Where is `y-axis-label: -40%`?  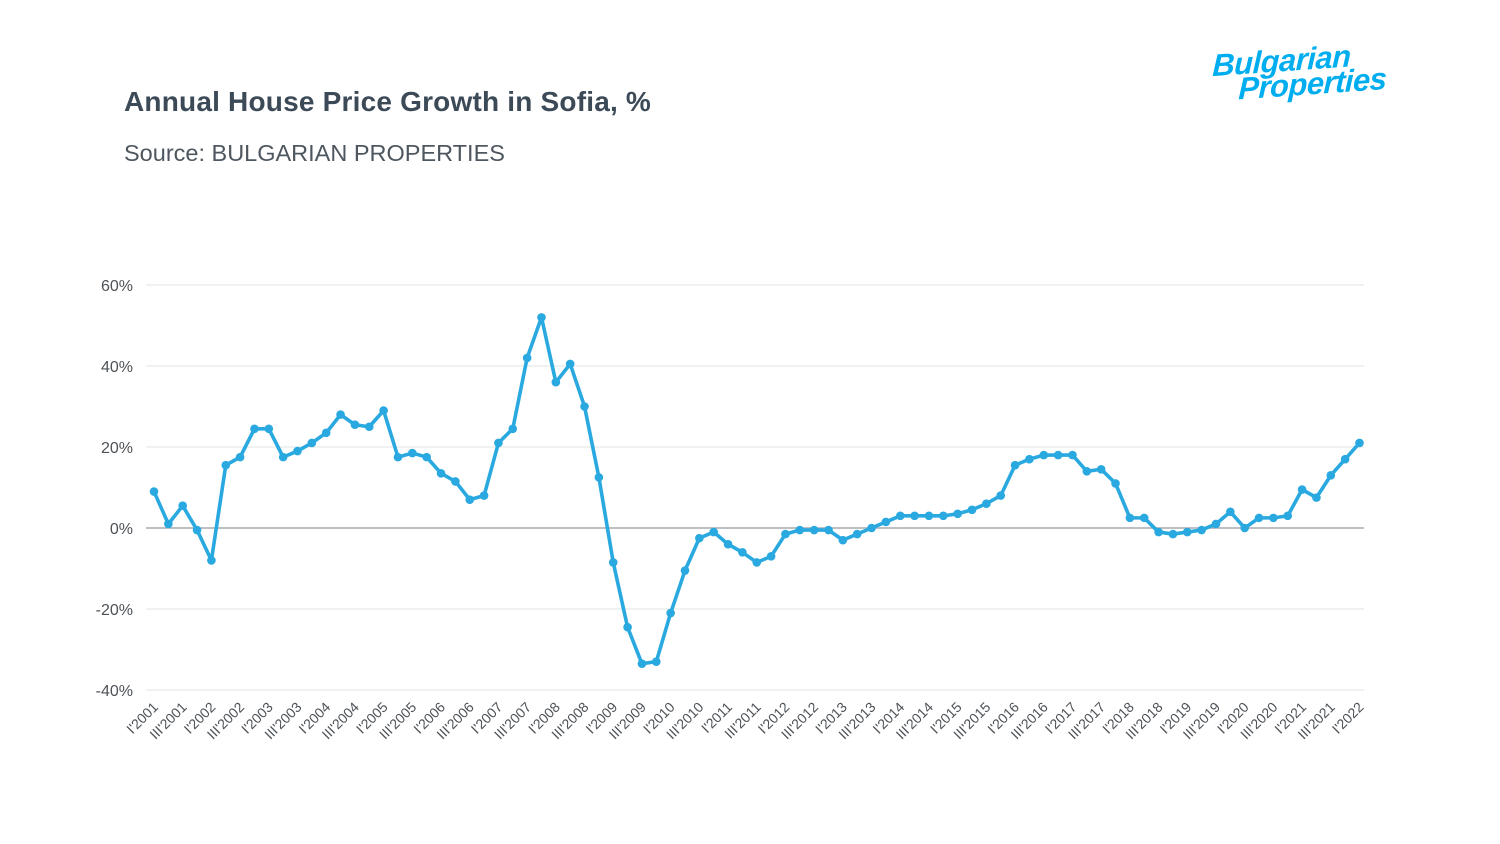
y-axis-label: -40% is located at coordinates (114, 691).